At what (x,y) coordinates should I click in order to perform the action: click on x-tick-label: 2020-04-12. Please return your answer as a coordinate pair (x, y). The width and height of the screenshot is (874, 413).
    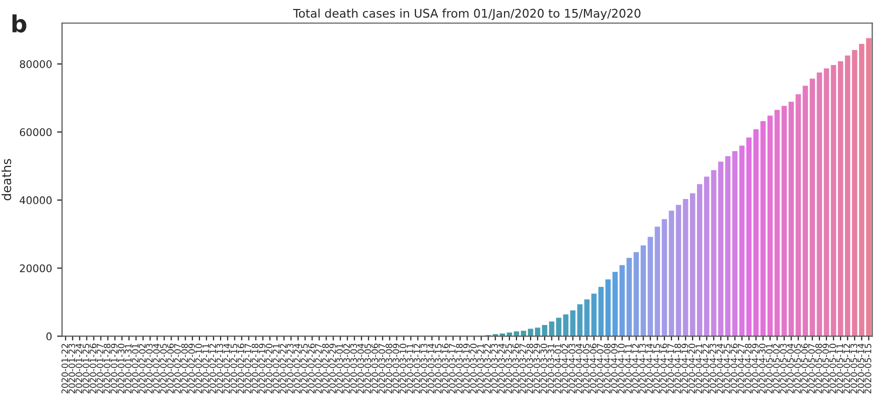
    Looking at the image, I should click on (635, 369).